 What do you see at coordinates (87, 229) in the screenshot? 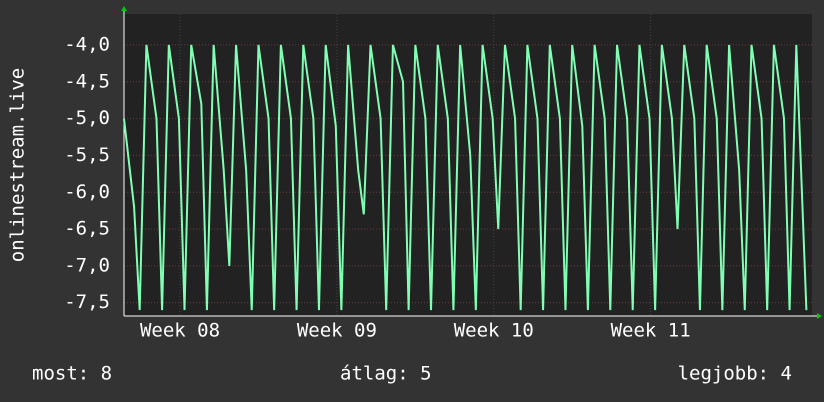
I see `y-tick-label: -6,5` at bounding box center [87, 229].